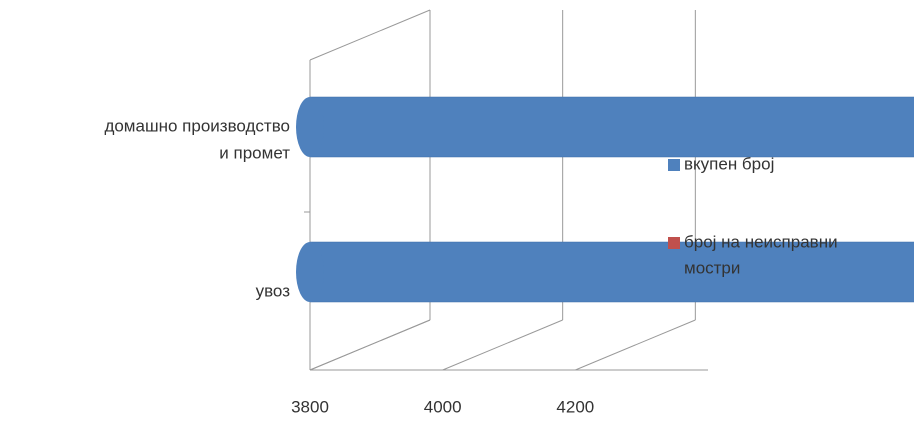  What do you see at coordinates (611, 127) in the screenshot?
I see `bar-segment` at bounding box center [611, 127].